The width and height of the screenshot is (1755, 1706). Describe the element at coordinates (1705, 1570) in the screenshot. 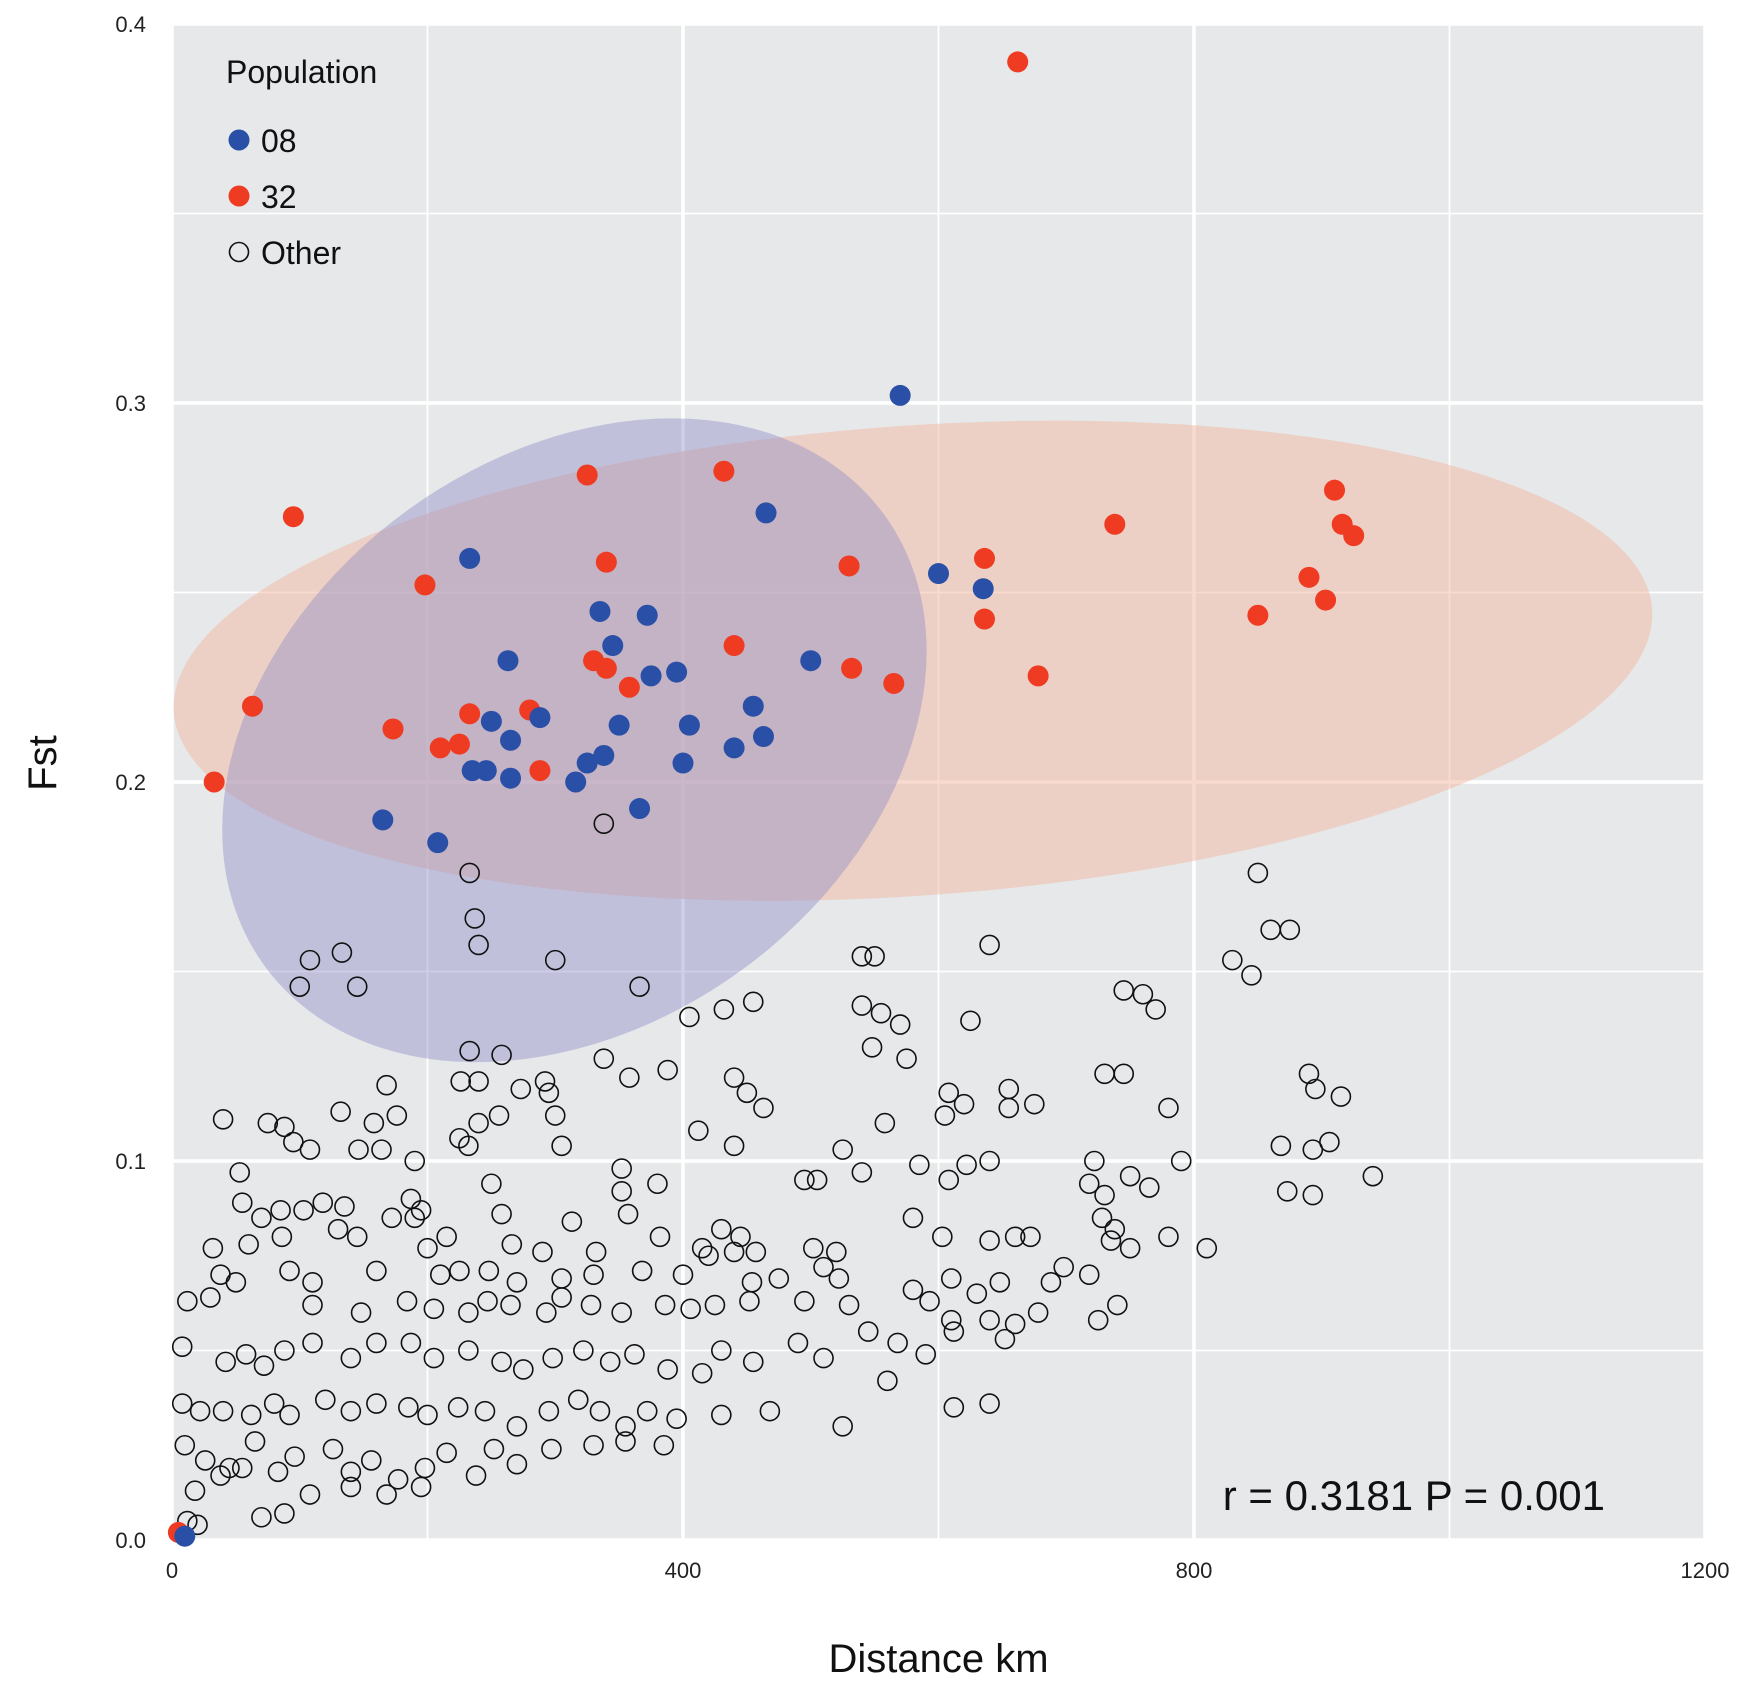

I see `x-tick-label: 1200` at that location.